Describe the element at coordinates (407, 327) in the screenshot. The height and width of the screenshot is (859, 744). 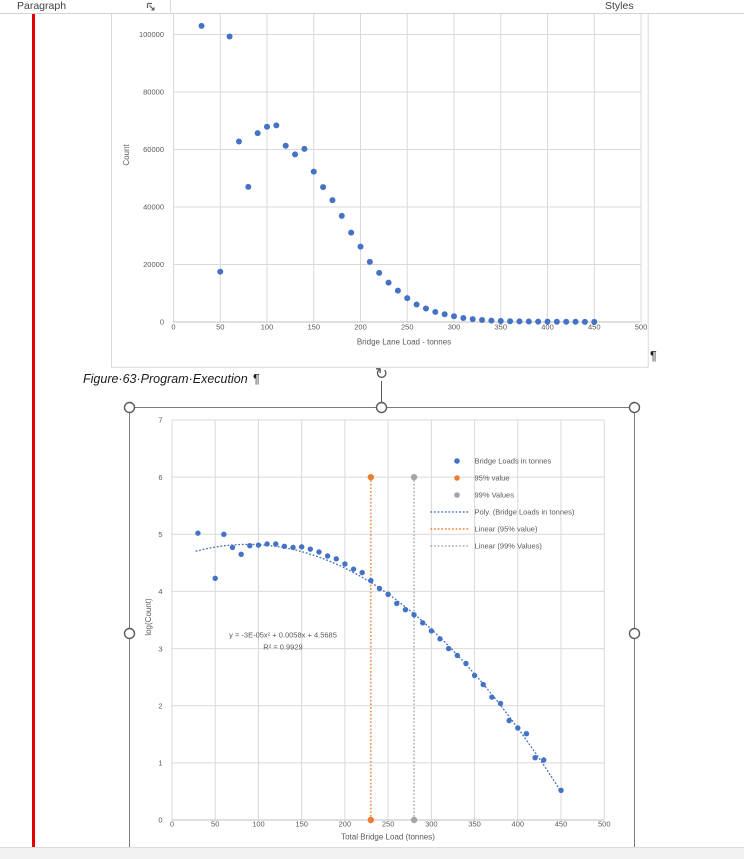
I see `svg-text: 250` at that location.